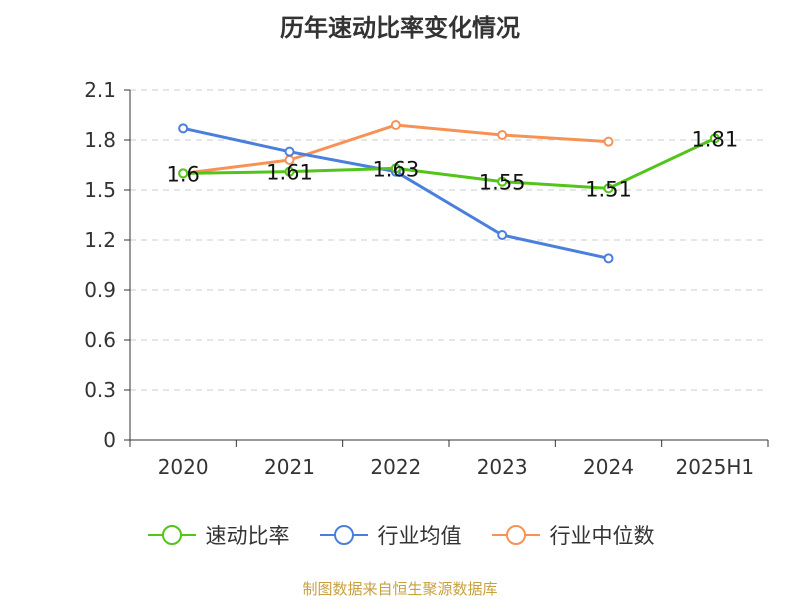  Describe the element at coordinates (109, 440) in the screenshot. I see `y-tick-label: 0` at that location.